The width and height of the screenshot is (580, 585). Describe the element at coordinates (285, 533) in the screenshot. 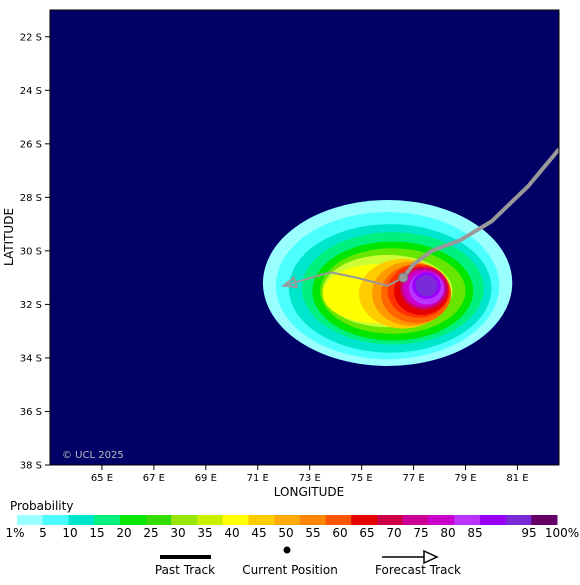

I see `legend-label: 50` at that location.